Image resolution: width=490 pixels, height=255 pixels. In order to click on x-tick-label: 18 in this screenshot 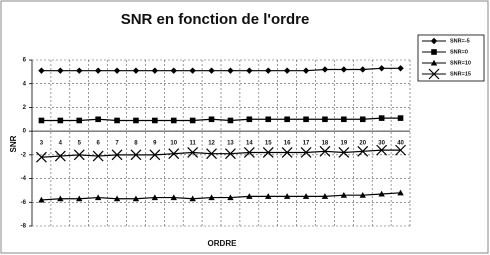, I will do `click(325, 144)`.